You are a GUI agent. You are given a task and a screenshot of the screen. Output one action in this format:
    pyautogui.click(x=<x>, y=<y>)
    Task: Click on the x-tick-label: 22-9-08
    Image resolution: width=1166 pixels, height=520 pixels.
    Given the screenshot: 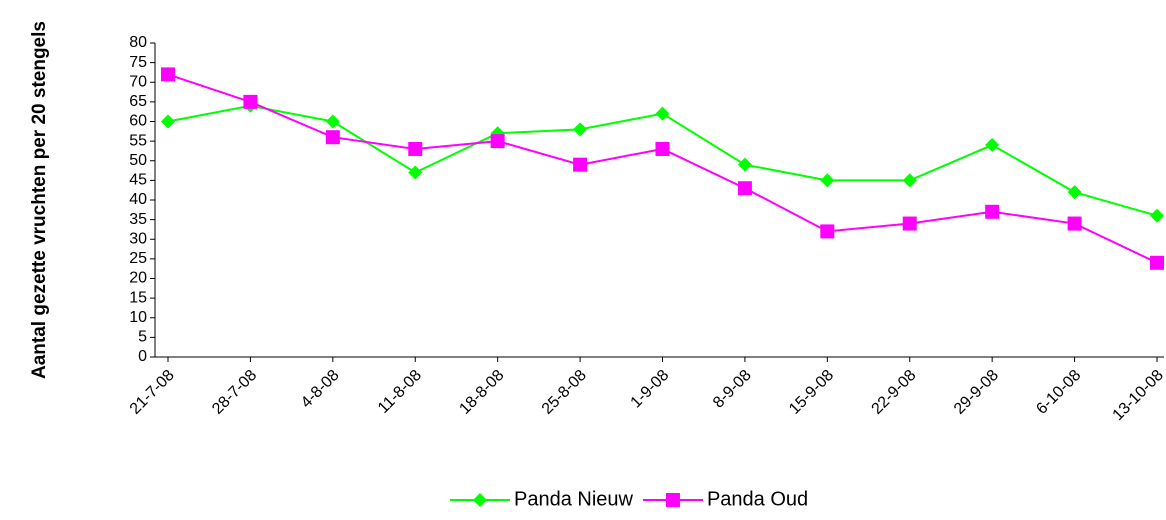 What is the action you would take?
    pyautogui.click(x=894, y=392)
    